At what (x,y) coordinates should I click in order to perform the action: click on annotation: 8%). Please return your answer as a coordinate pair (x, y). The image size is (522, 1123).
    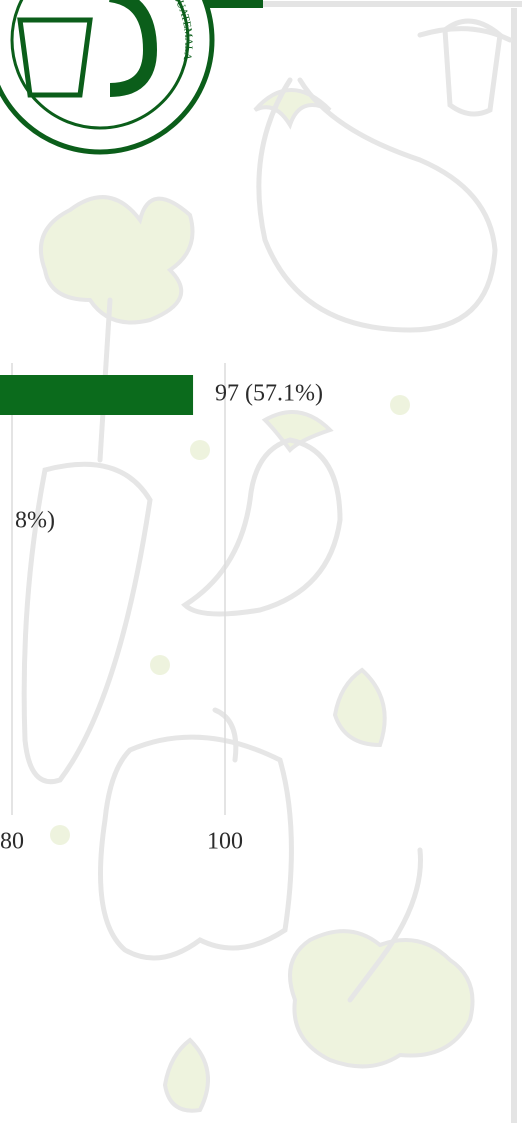
    Looking at the image, I should click on (35, 521).